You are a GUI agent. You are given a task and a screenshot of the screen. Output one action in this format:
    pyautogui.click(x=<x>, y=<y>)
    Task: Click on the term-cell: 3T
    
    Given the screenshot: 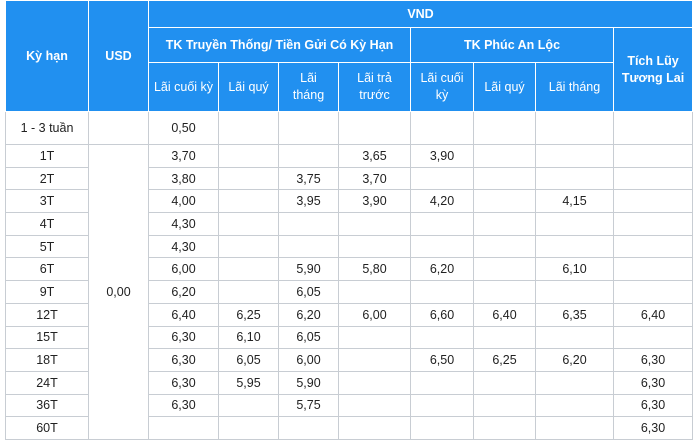 What is the action you would take?
    pyautogui.click(x=47, y=201)
    